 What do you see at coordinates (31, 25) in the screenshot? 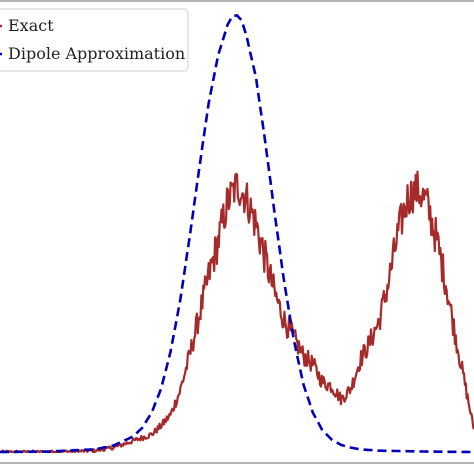
I see `legend-entry-exact: Exact` at bounding box center [31, 25].